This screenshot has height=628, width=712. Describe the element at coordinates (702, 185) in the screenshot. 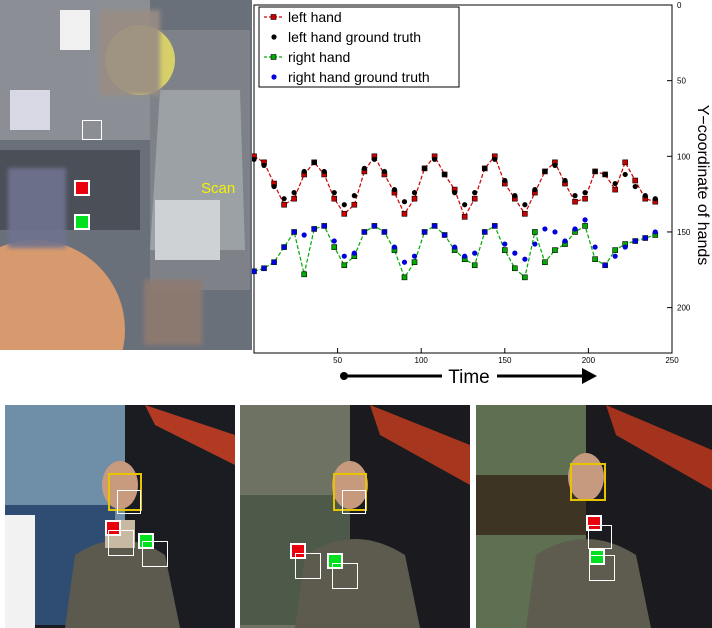

I see `y-axis-label: Y−coordinate of hands` at that location.